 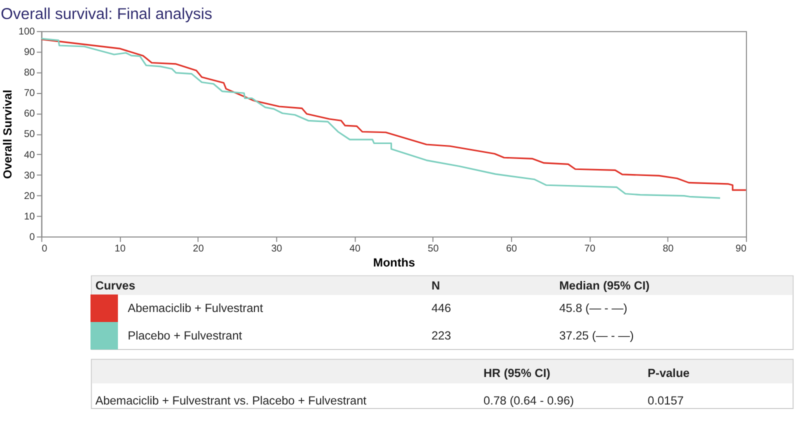 I want to click on text: Abemaciclib + Fulvestrant vs. Placebo + Fulvestrant, so click(x=231, y=401).